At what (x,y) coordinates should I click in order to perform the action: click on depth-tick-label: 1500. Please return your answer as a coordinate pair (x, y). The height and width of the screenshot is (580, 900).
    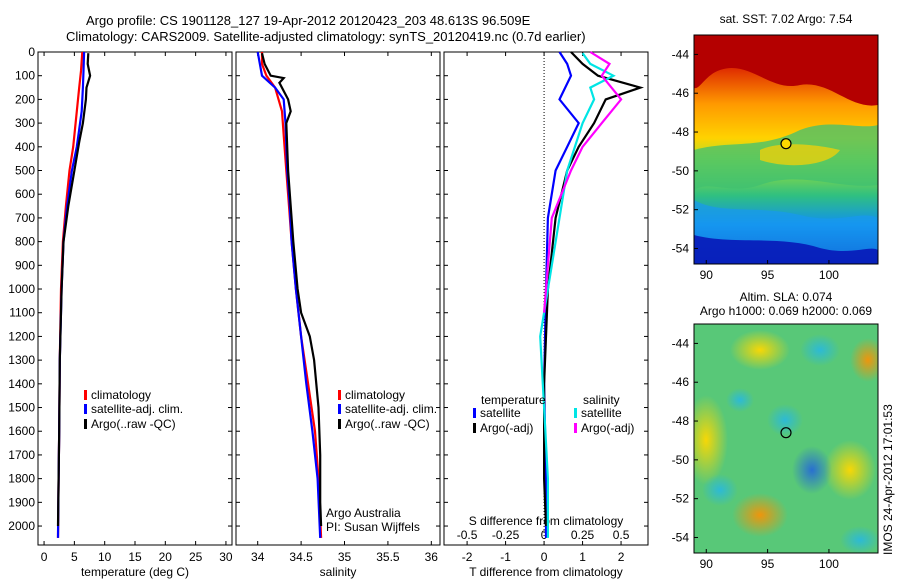
    Looking at the image, I should click on (21, 408).